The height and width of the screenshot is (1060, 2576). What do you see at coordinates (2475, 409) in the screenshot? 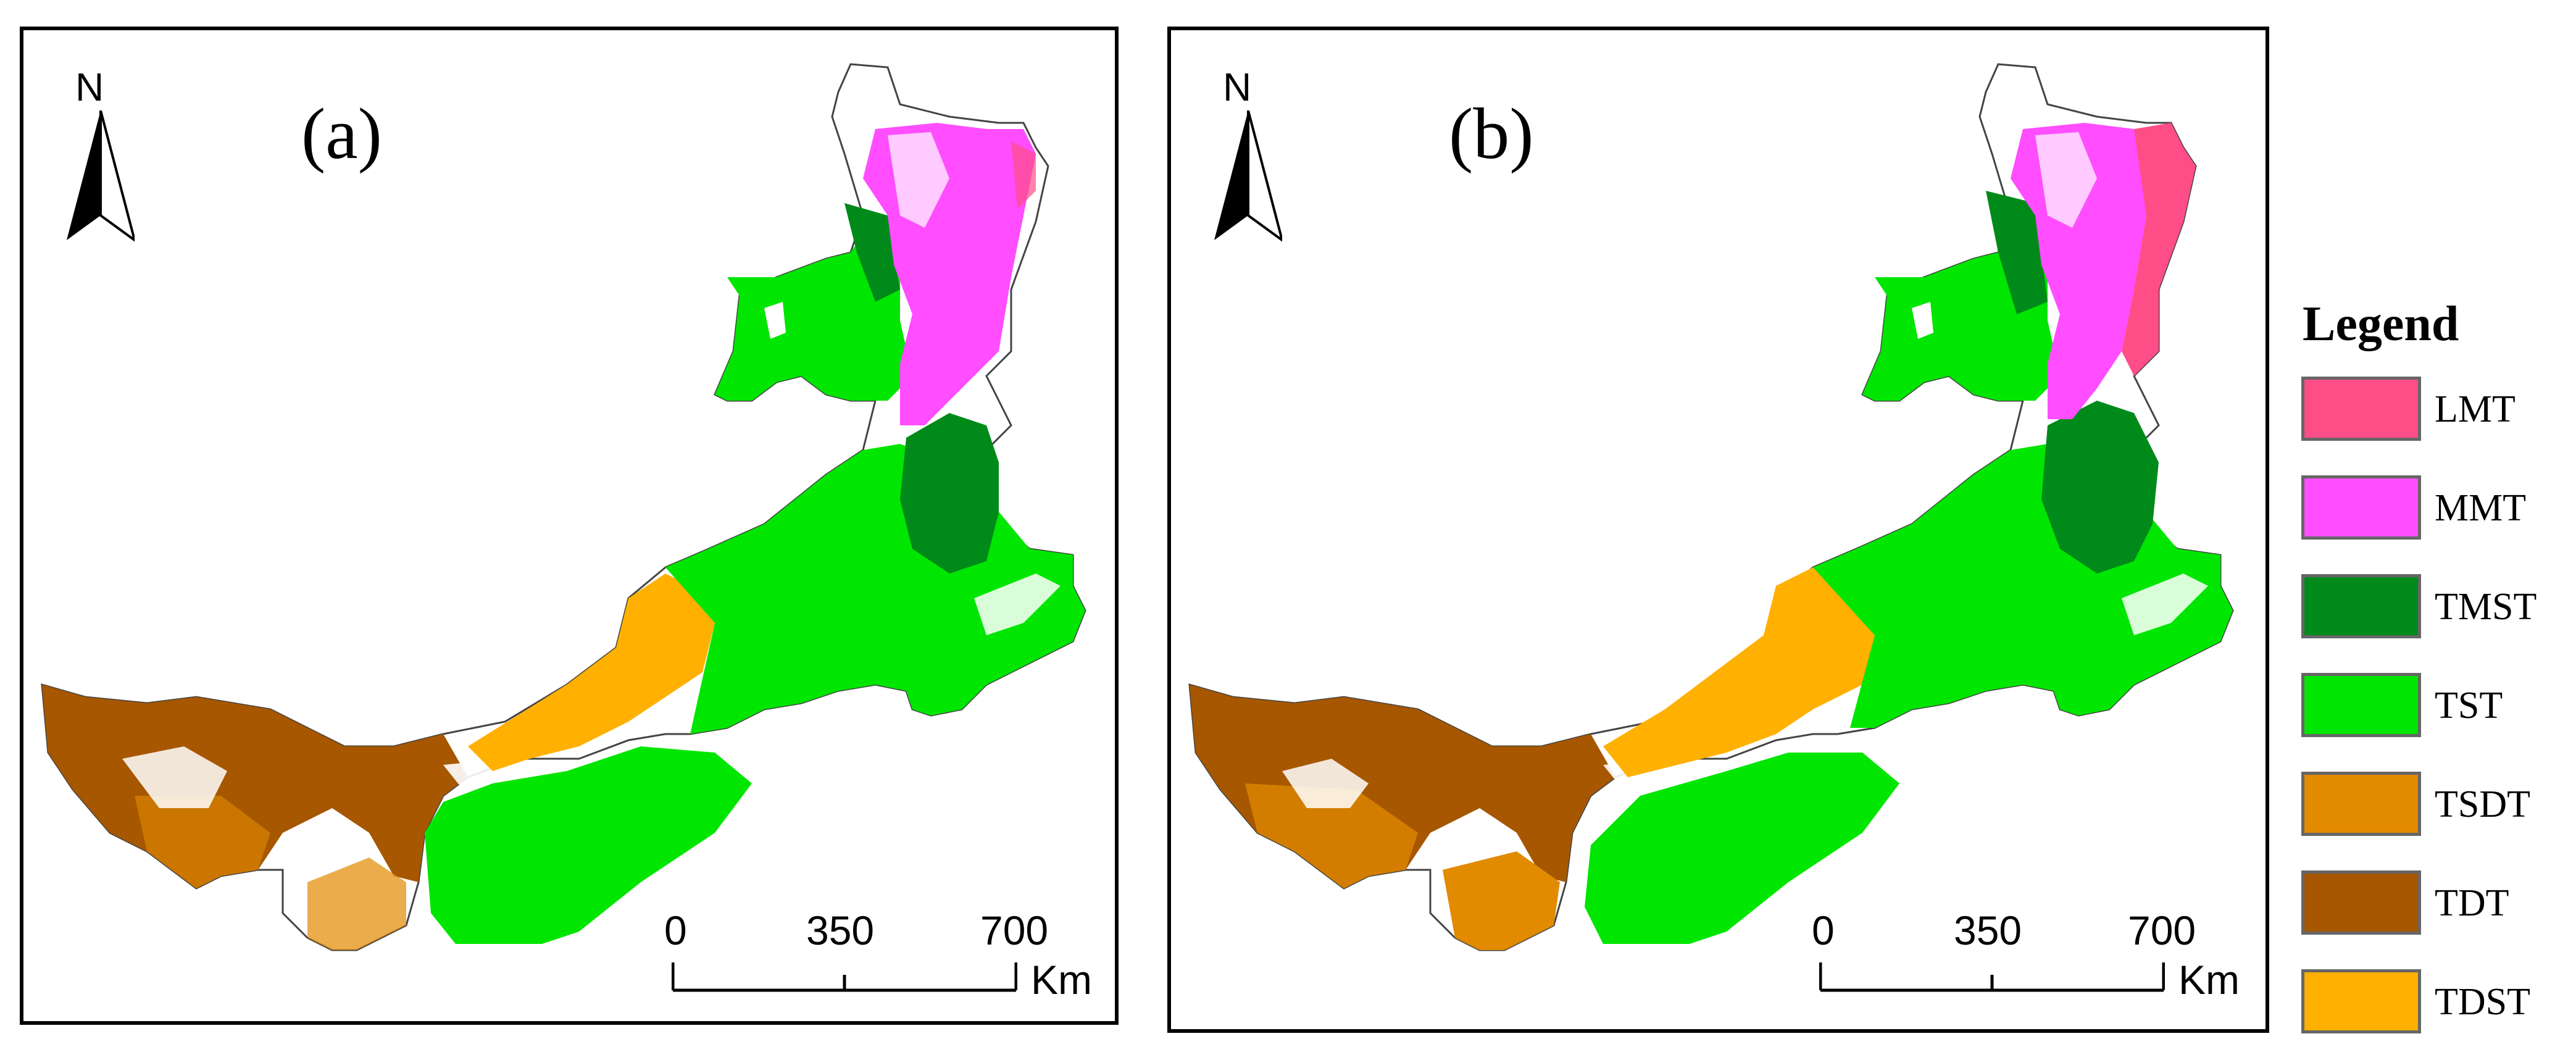
I see `legend-label: LMT` at bounding box center [2475, 409].